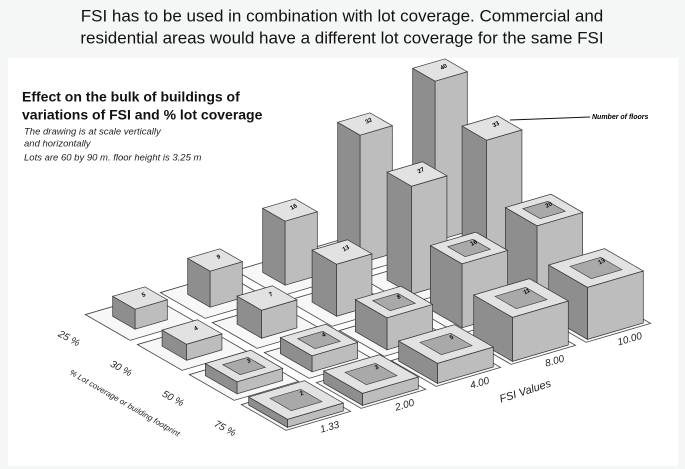  Describe the element at coordinates (215, 278) in the screenshot. I see `building: 9` at that location.